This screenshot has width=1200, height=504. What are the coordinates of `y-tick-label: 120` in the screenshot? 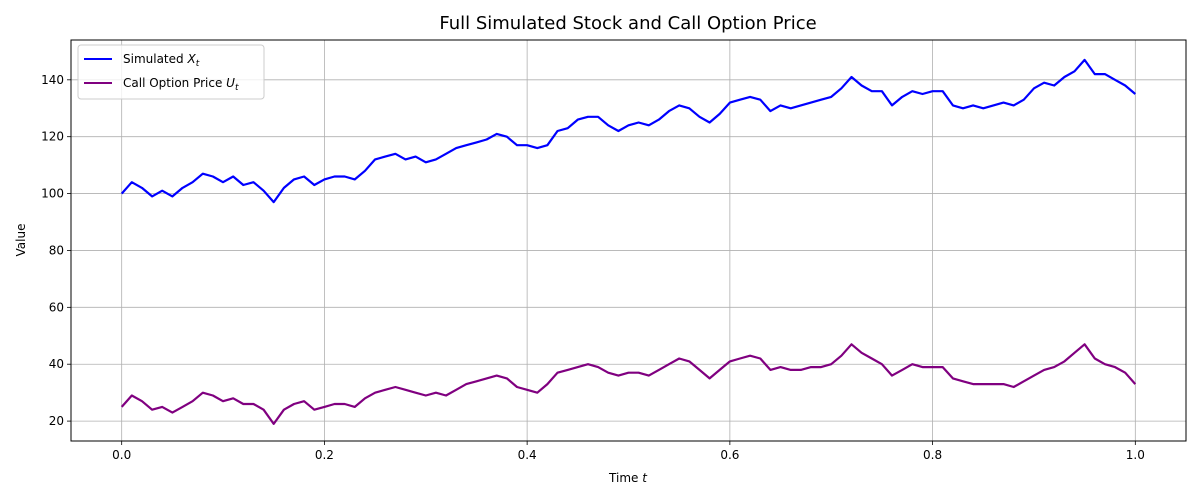 It's located at (52, 137).